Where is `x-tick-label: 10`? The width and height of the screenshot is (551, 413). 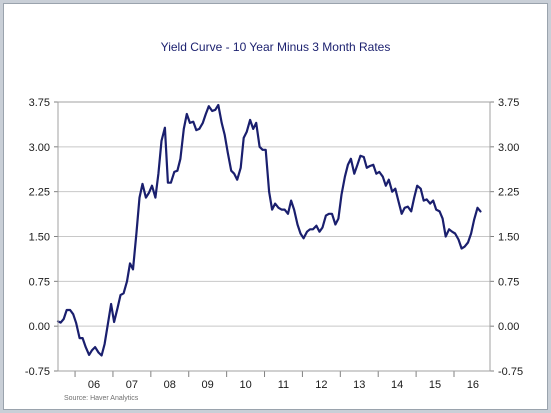 x-tick-label: 10 is located at coordinates (245, 385).